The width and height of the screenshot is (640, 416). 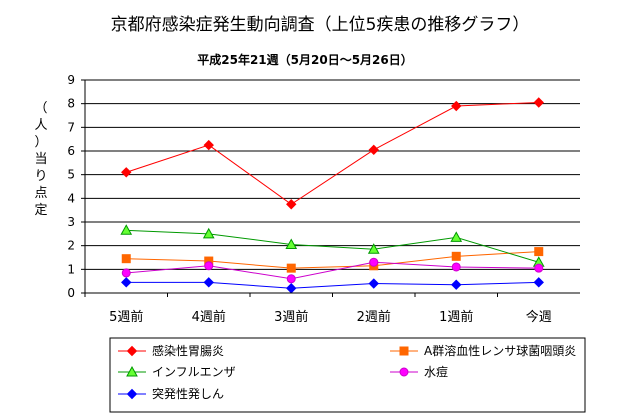 I want to click on y-label-char: （, so click(x=40, y=108).